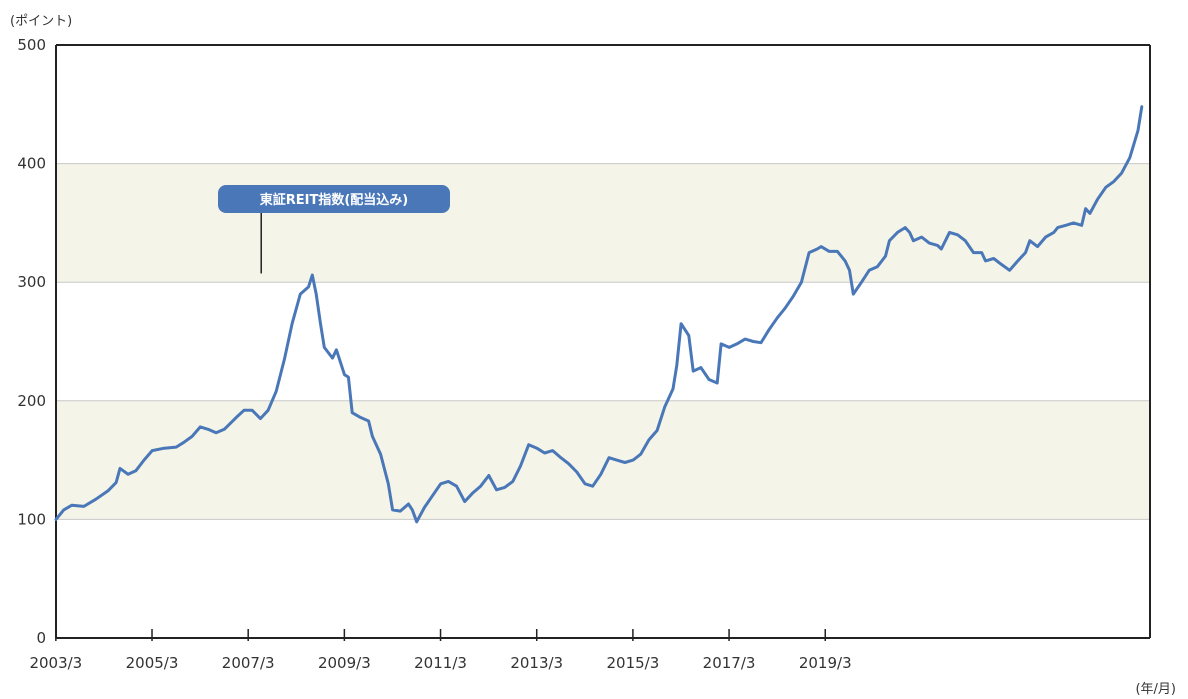 The height and width of the screenshot is (699, 1188). What do you see at coordinates (31, 401) in the screenshot?
I see `y-tick-label: 200` at bounding box center [31, 401].